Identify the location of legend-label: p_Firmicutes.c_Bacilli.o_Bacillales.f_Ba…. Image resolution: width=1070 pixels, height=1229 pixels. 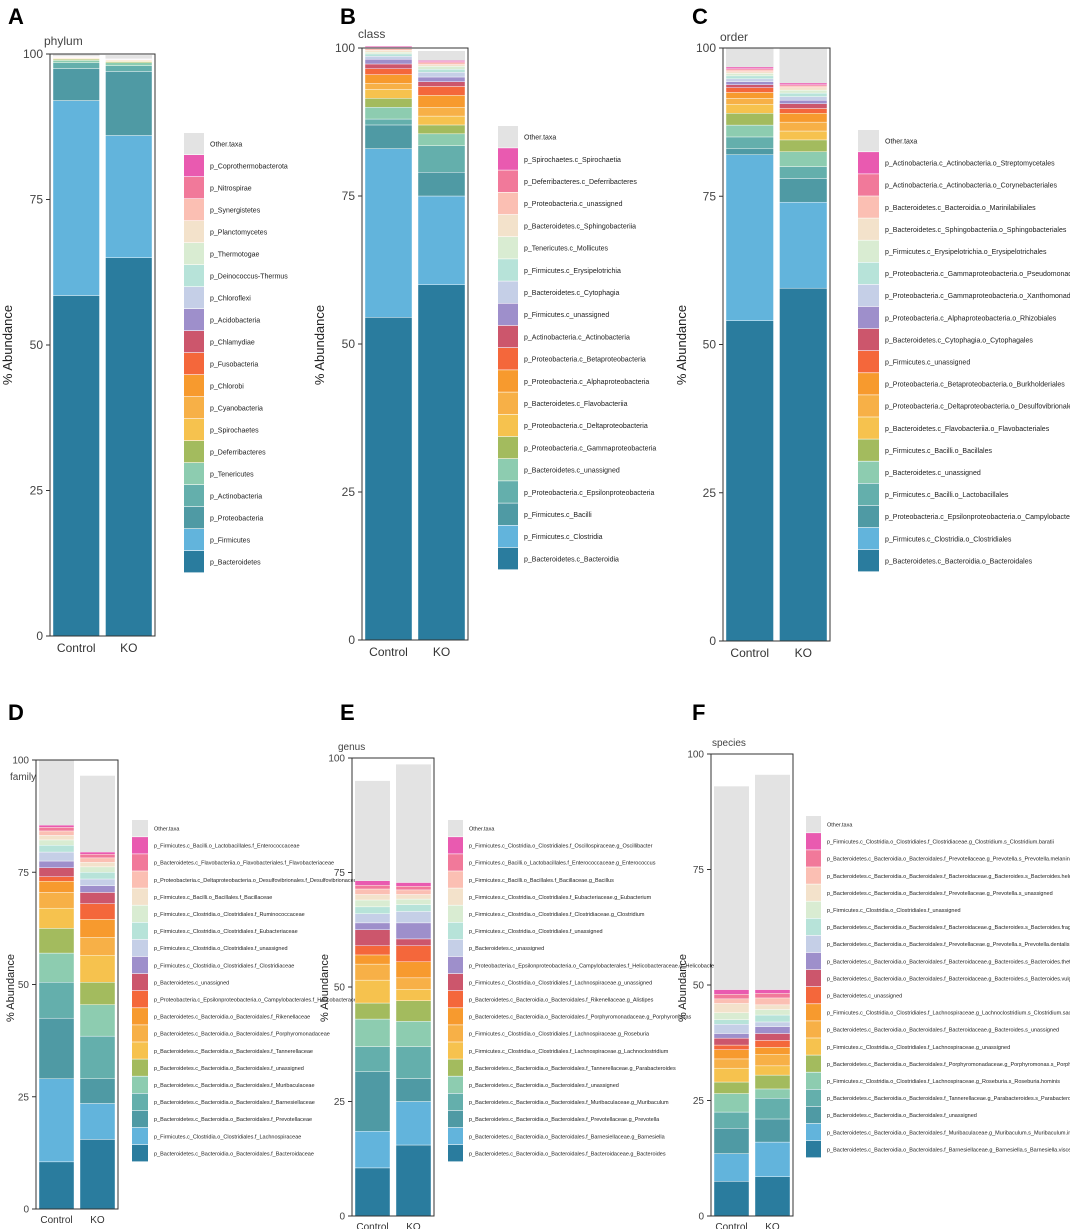
(541, 881).